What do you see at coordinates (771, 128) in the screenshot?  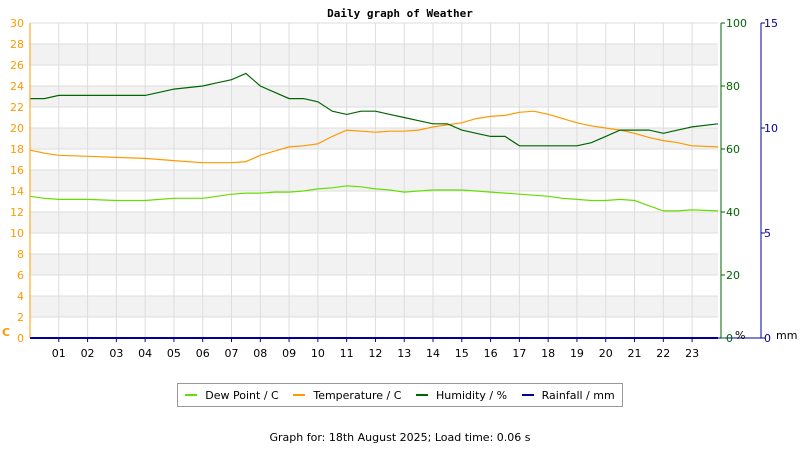 I see `rainfall-tick-label: 10` at bounding box center [771, 128].